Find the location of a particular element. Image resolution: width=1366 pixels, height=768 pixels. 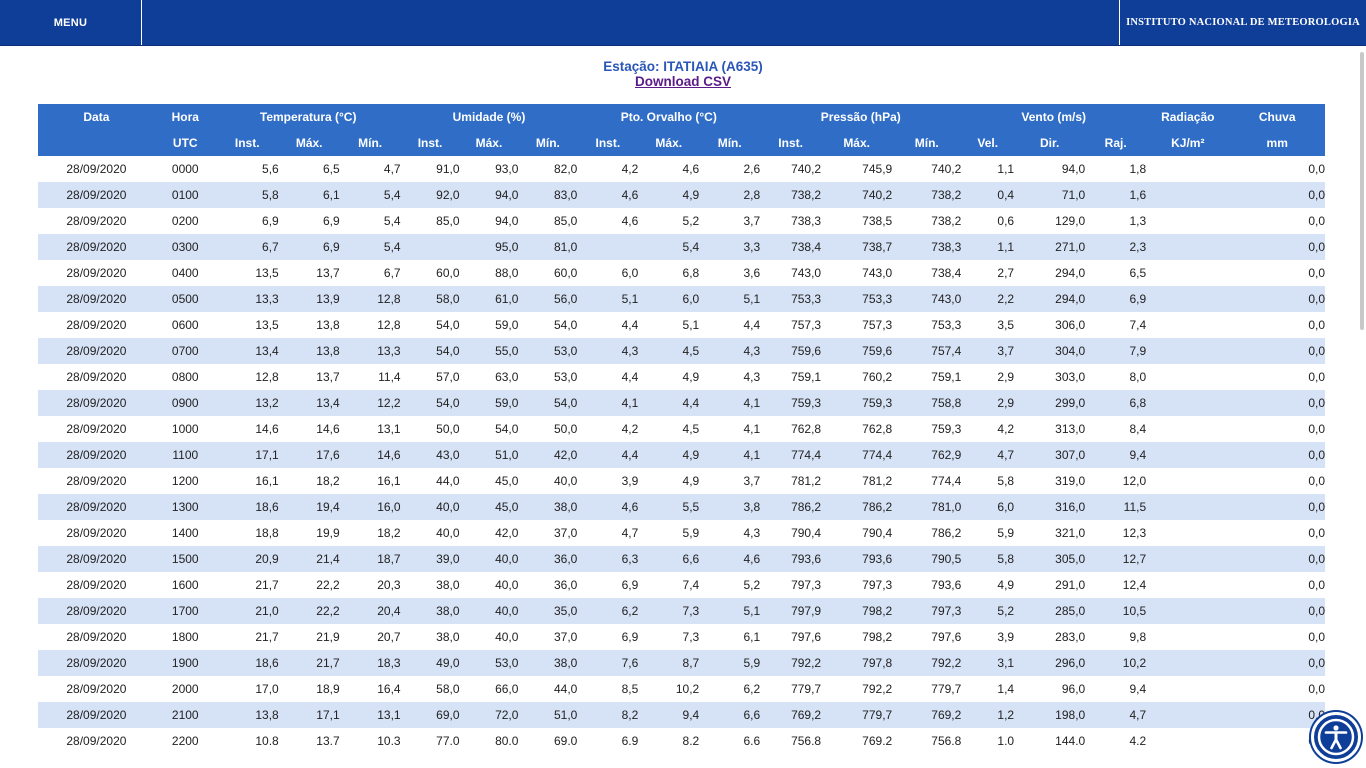

table-cell: 0800 is located at coordinates (185, 377).